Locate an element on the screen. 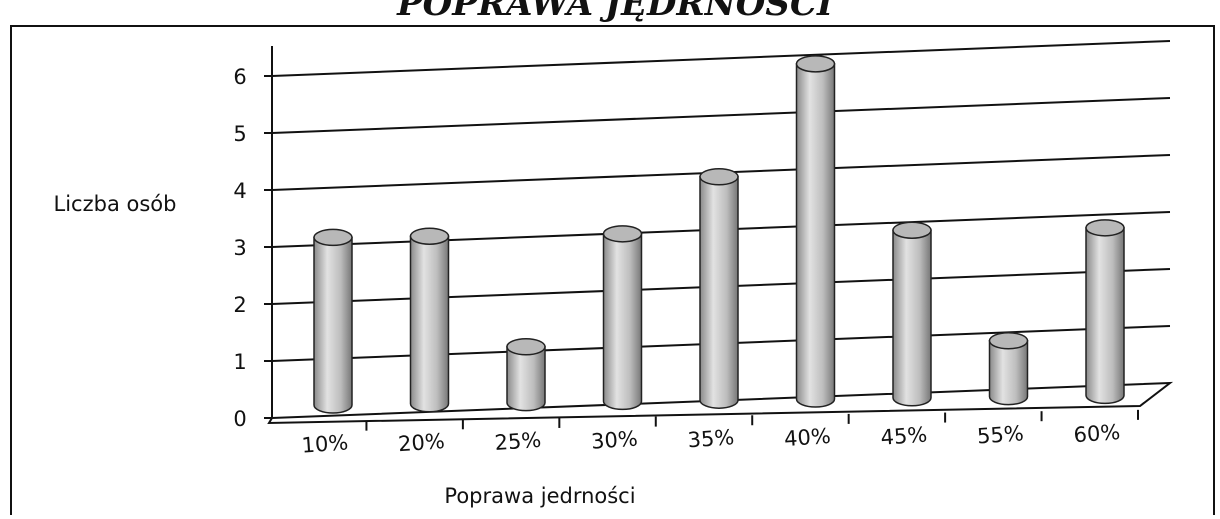 Image resolution: width=1220 pixels, height=519 pixels. chart-title: POPRAWA JĘDRNOŚCI is located at coordinates (615, 12).